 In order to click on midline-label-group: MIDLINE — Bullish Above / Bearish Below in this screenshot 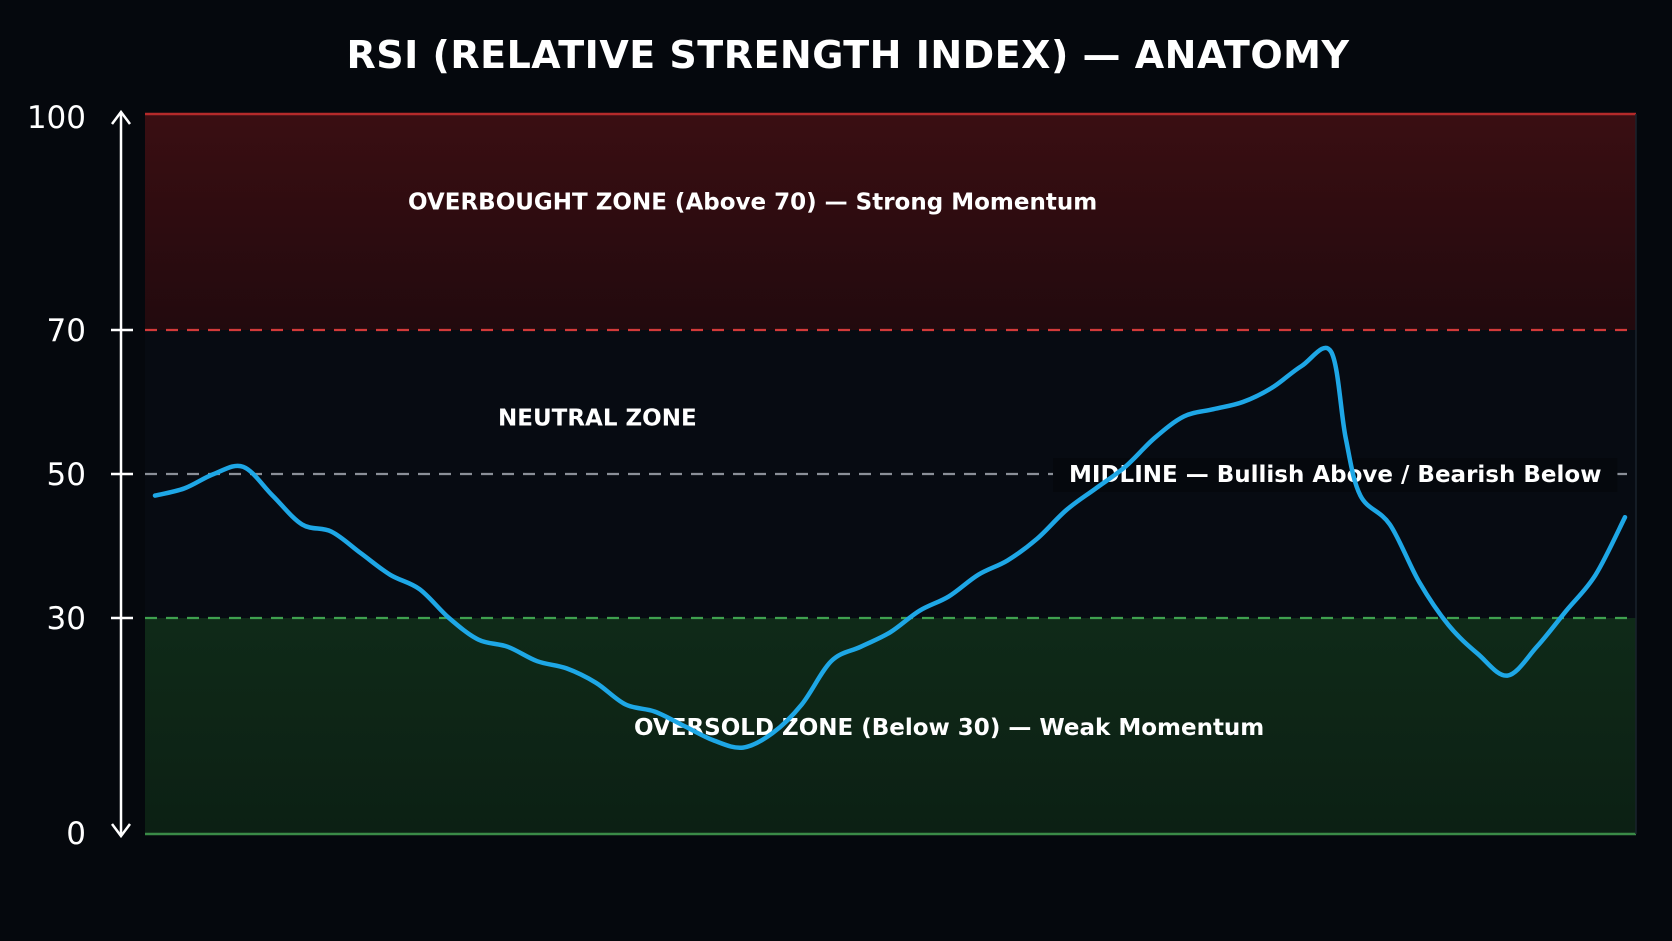, I will do `click(1335, 475)`.